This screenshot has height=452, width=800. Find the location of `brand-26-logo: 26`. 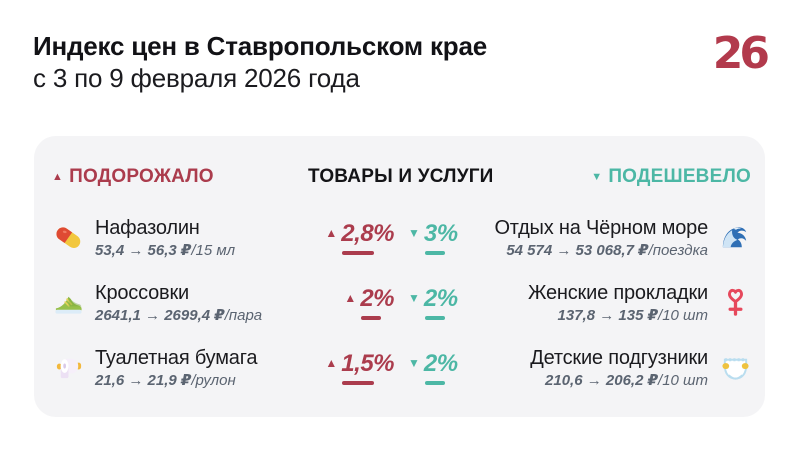

brand-26-logo: 26 is located at coordinates (741, 53).